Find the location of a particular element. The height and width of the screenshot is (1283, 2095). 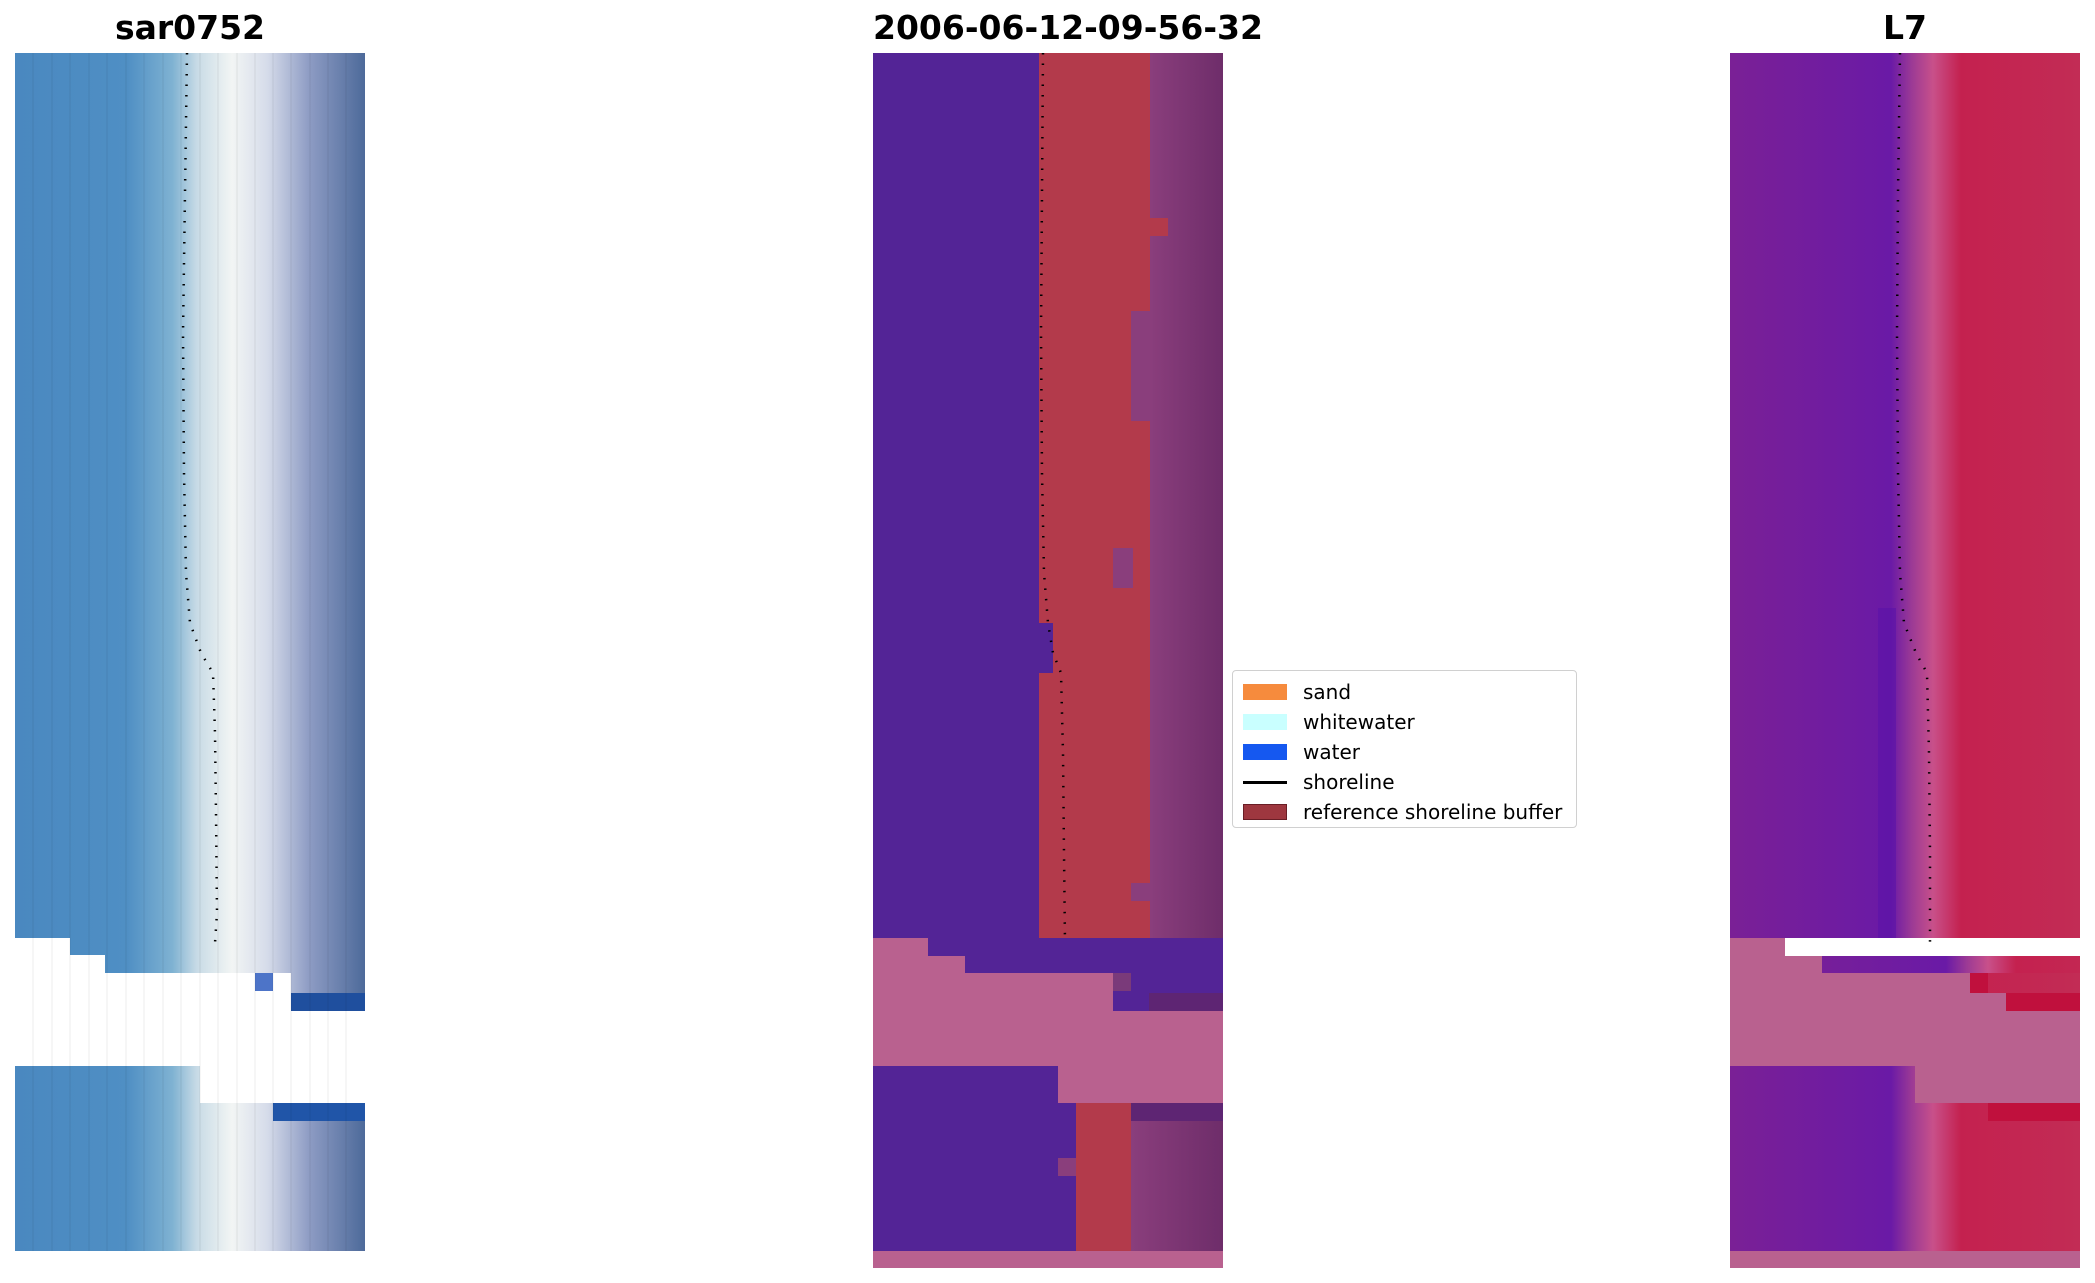

legend-label-reference-buffer: reference shoreline buffer is located at coordinates (1433, 812).